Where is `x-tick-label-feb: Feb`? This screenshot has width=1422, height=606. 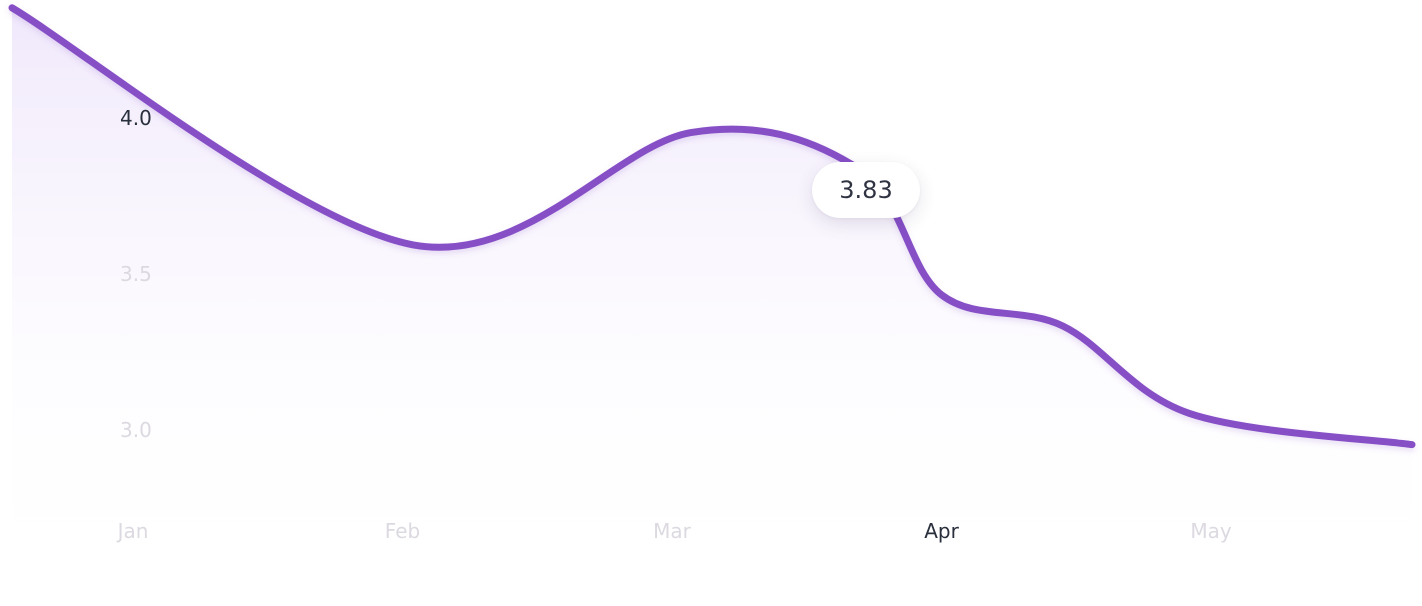
x-tick-label-feb: Feb is located at coordinates (402, 531).